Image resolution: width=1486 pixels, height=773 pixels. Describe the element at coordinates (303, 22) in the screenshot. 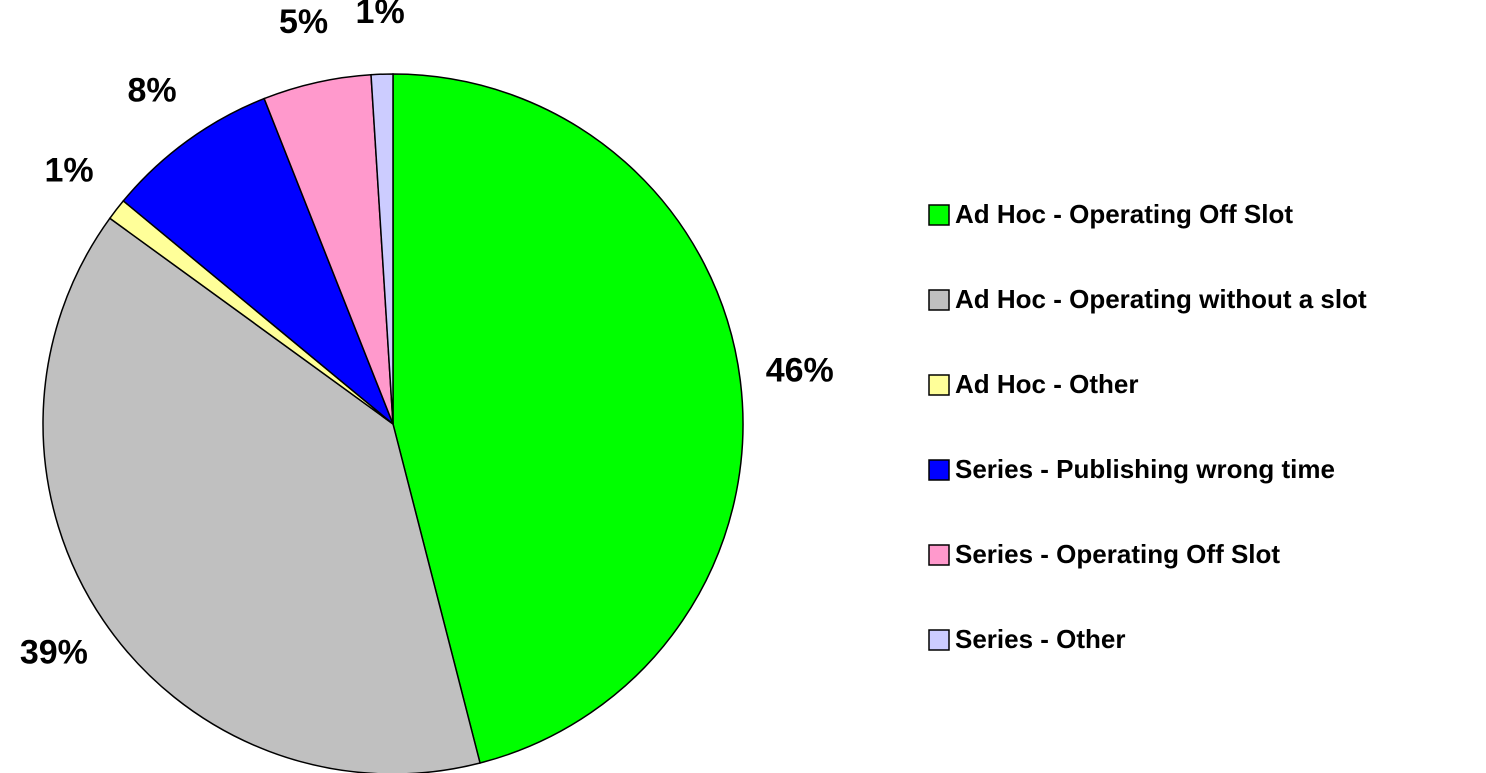

I see `data-label: 5%` at that location.